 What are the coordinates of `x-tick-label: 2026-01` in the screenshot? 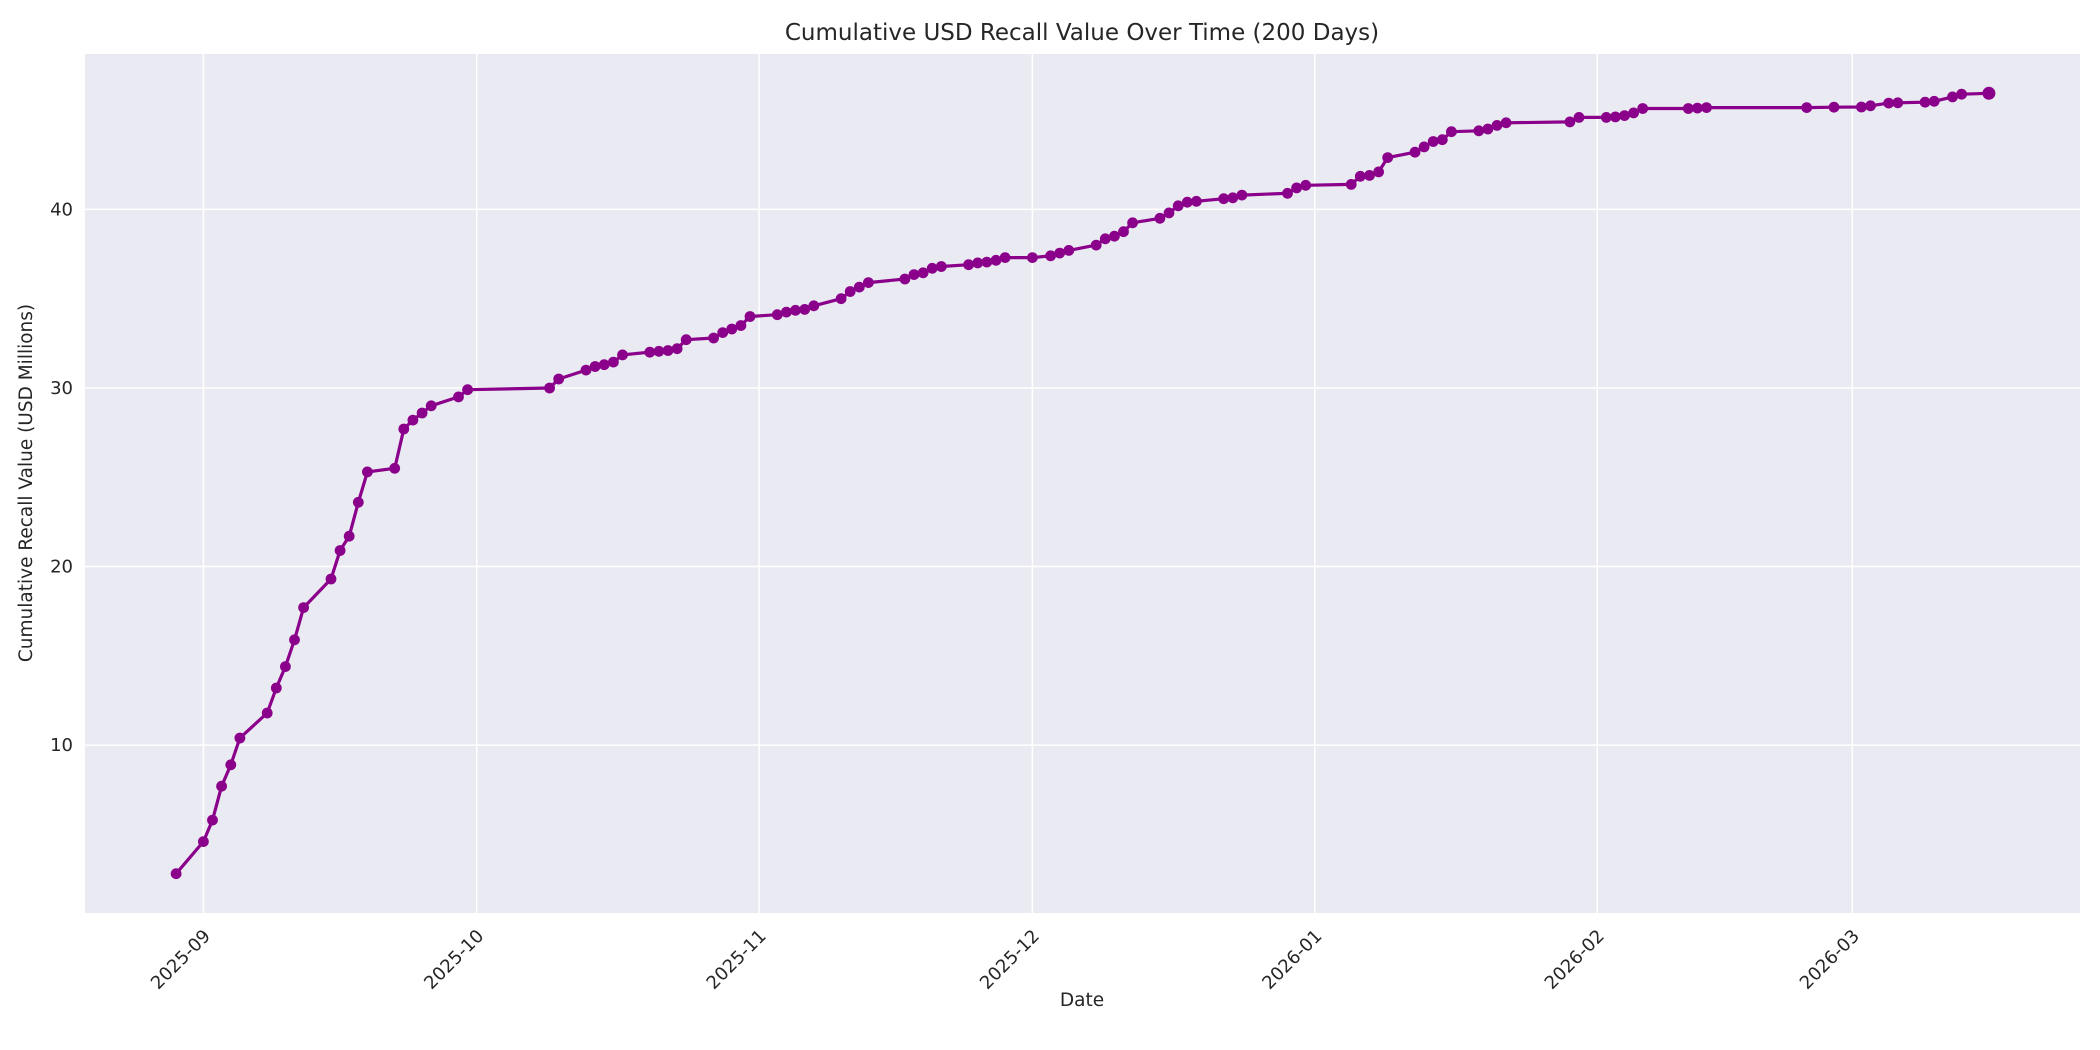 It's located at (1292, 960).